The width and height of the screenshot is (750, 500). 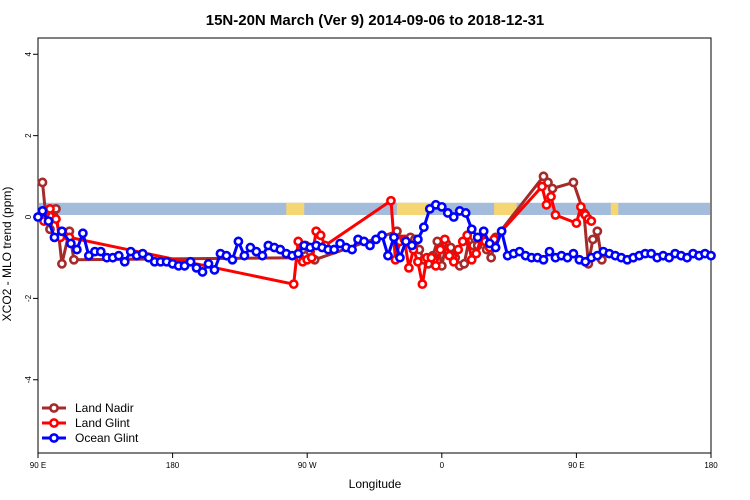 What do you see at coordinates (28, 380) in the screenshot?
I see `y-tick-label-0: -4` at bounding box center [28, 380].